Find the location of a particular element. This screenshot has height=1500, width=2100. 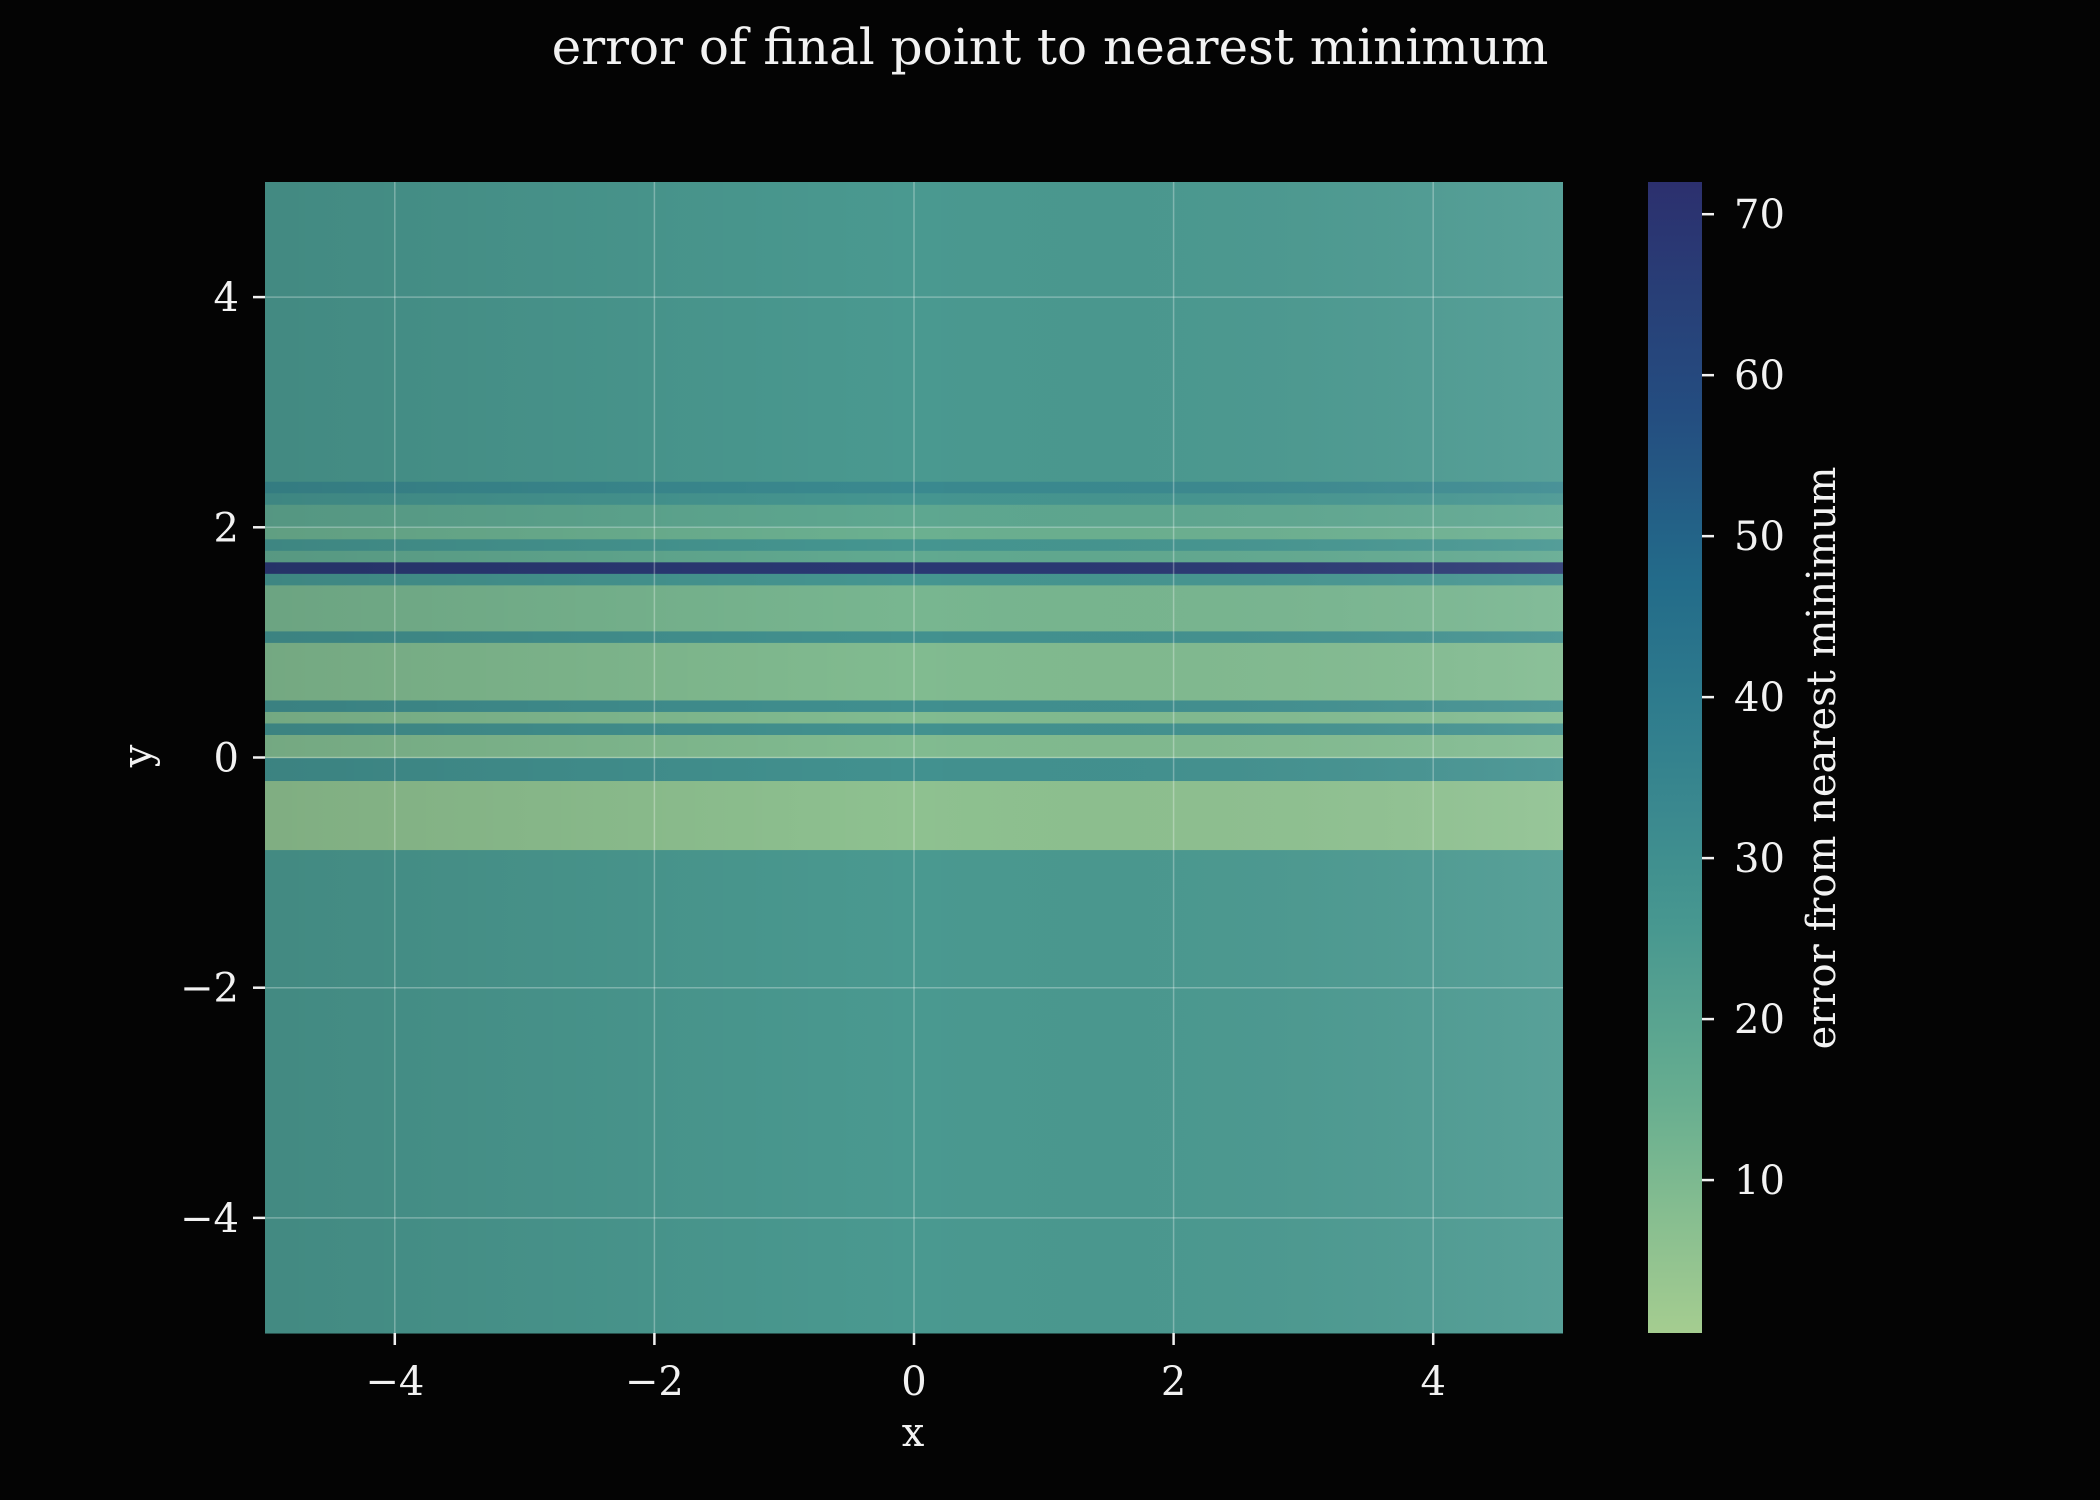

x-tick-label: 0 is located at coordinates (913, 1382).